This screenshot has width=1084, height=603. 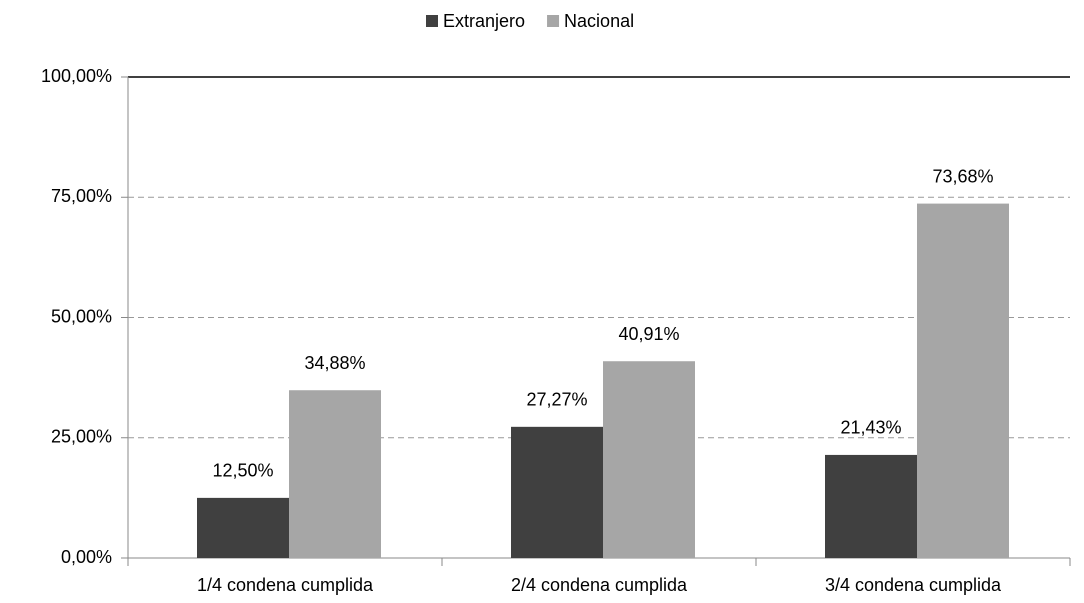 I want to click on data-label: 27,27%, so click(x=556, y=400).